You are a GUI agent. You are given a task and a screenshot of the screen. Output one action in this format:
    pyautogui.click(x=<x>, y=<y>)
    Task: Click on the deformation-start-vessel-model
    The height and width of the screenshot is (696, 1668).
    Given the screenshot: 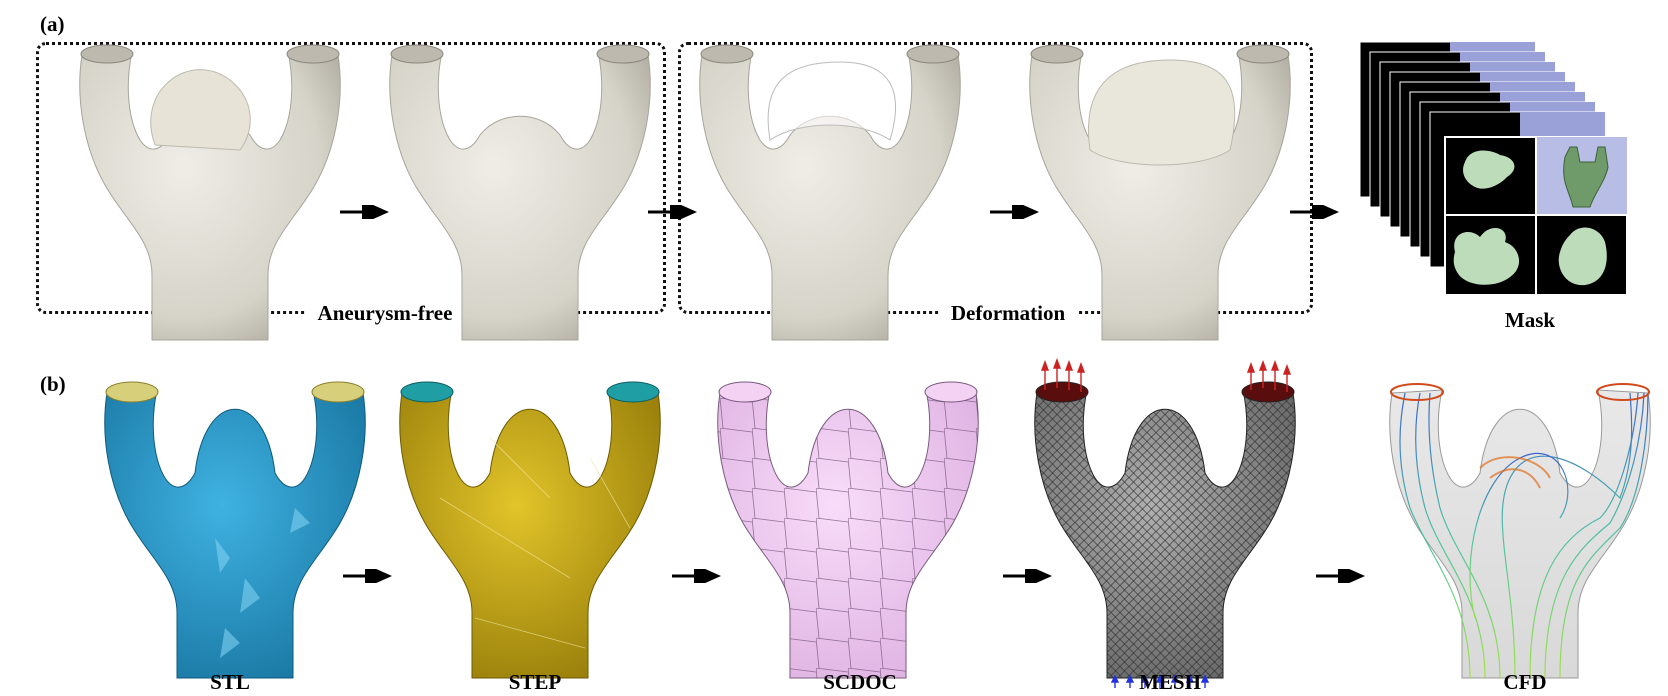 What is the action you would take?
    pyautogui.click(x=830, y=192)
    